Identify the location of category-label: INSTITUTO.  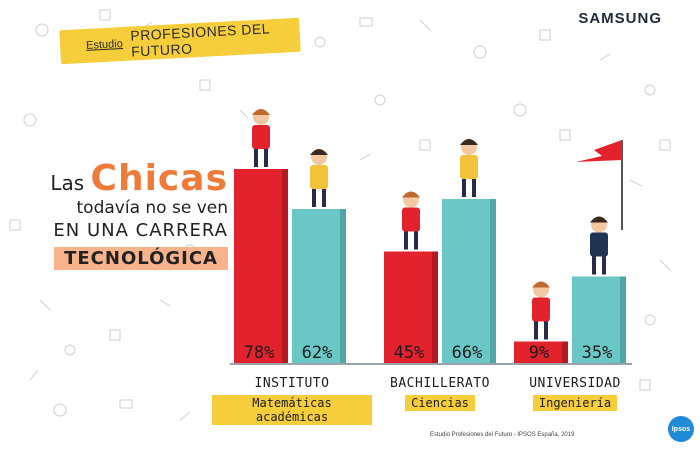
(292, 383).